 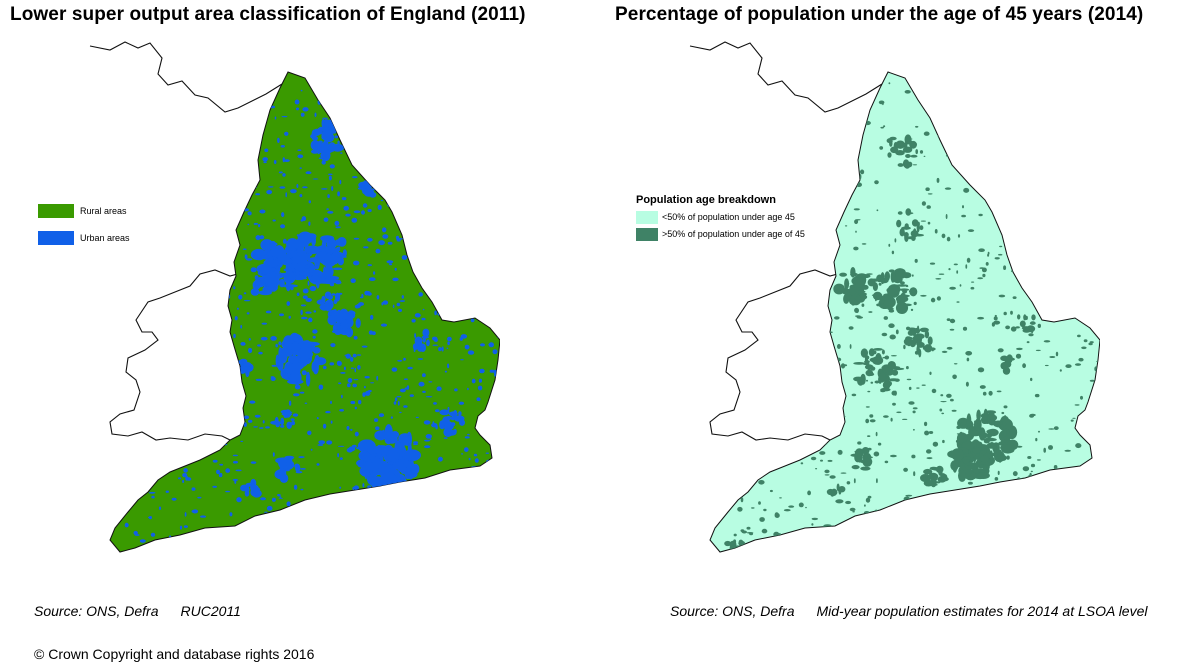 I want to click on older-swatch, so click(x=647, y=217).